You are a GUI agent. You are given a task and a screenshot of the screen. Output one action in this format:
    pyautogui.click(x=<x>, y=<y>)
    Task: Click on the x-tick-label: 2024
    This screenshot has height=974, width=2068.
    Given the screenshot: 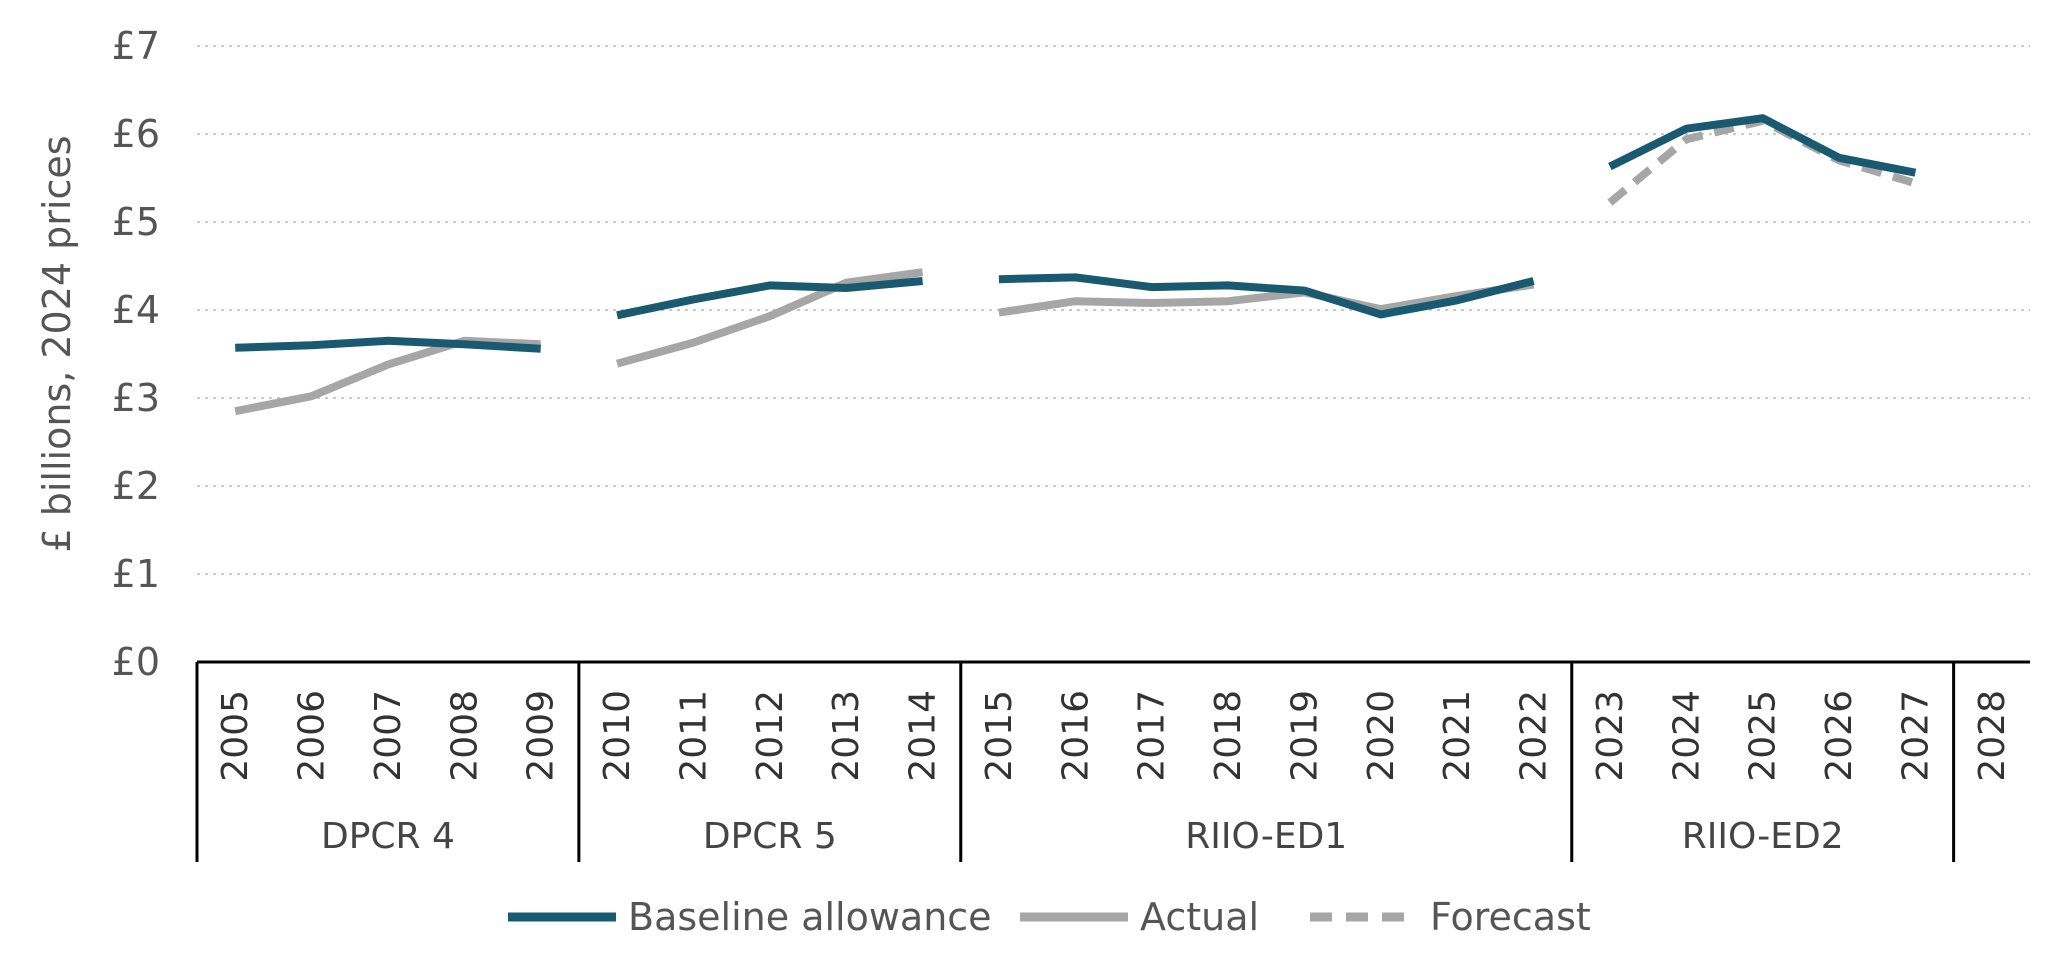 What is the action you would take?
    pyautogui.click(x=1686, y=736)
    